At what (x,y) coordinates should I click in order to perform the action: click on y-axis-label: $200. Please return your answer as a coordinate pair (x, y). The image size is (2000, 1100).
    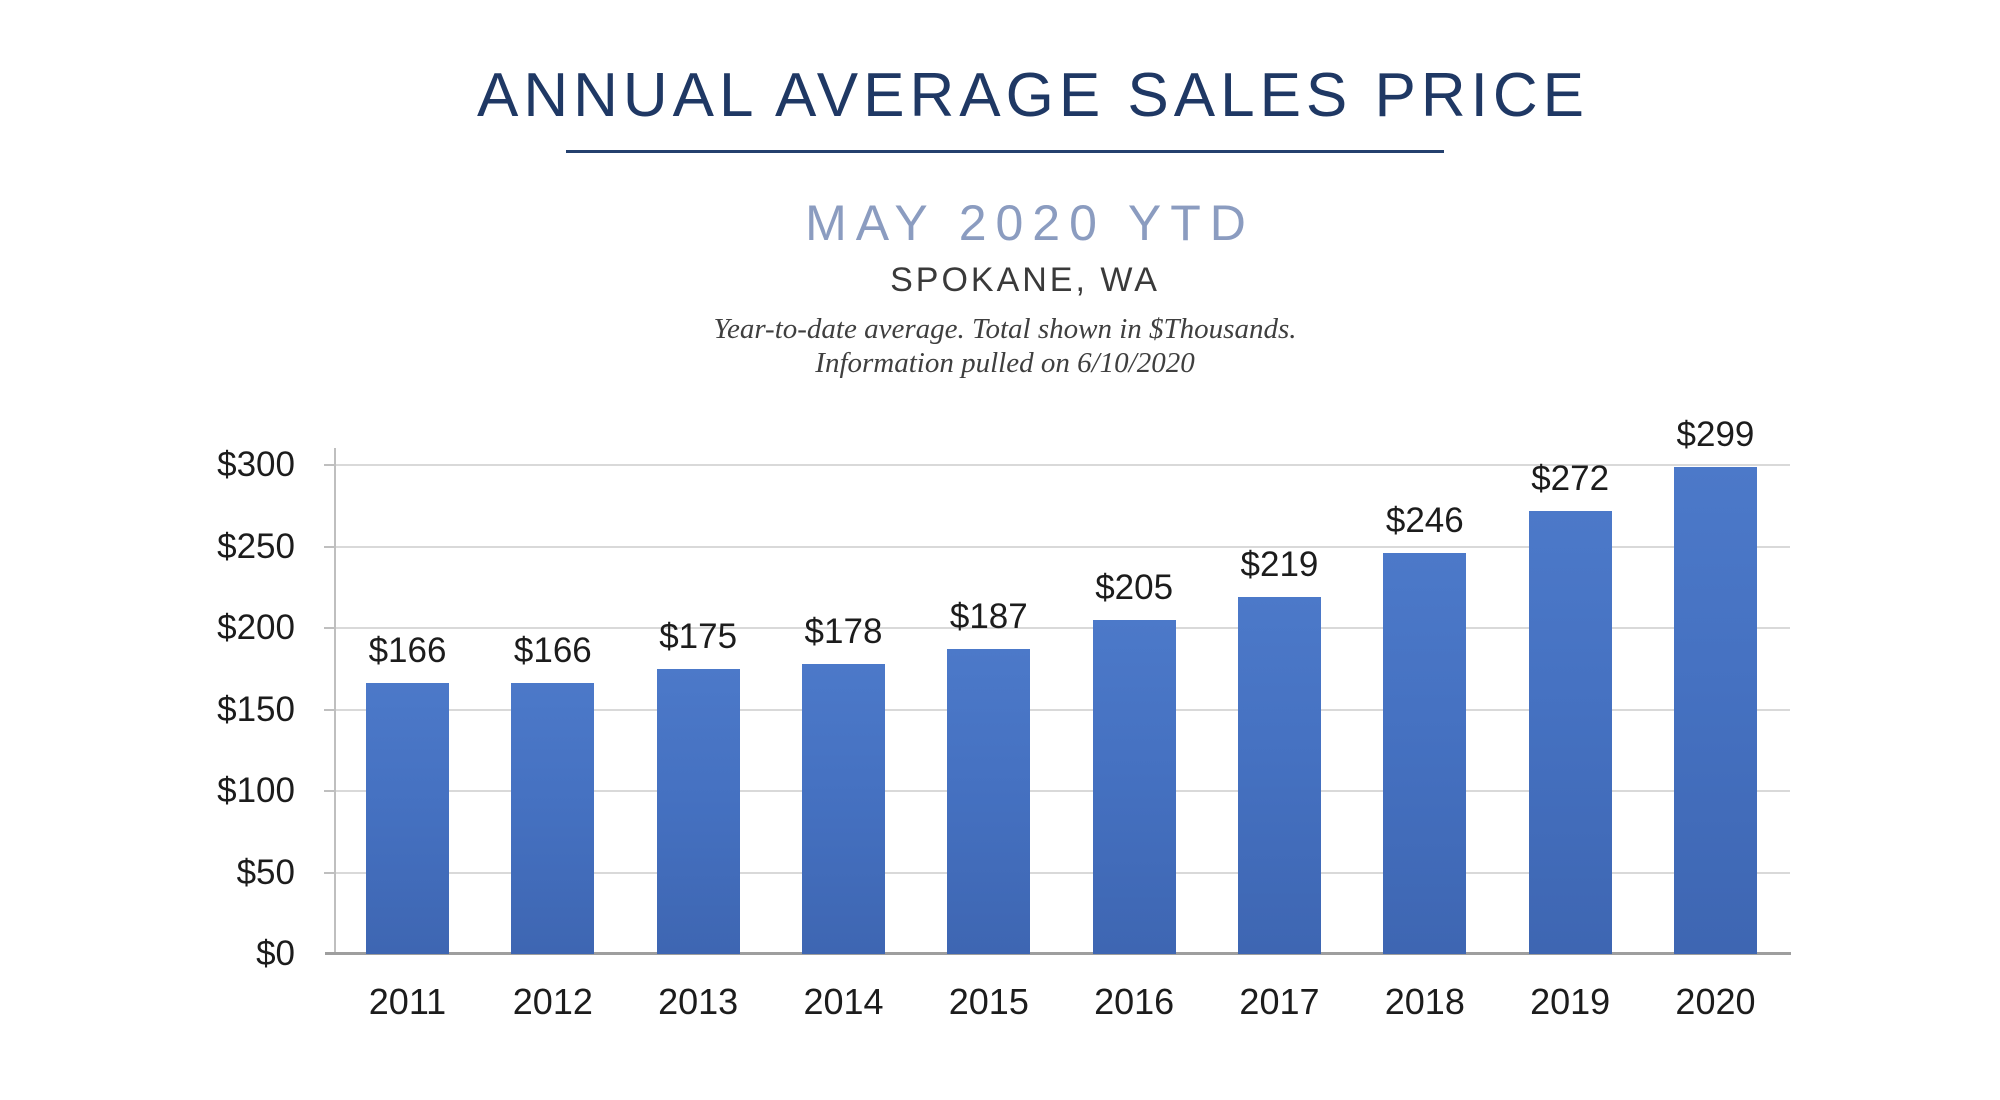
    Looking at the image, I should click on (256, 627).